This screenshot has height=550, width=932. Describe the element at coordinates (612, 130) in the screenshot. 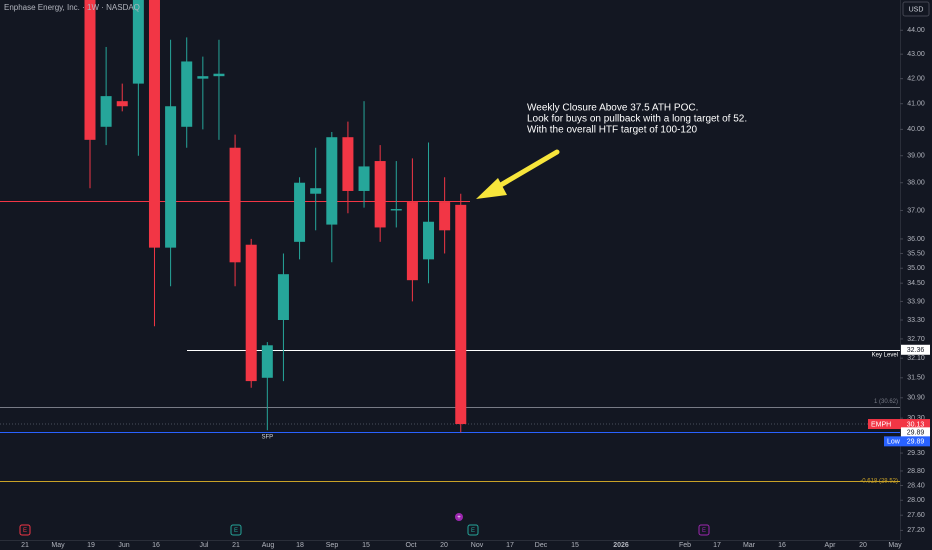

I see `annotation-line: With the overall HTF target of 100-120` at that location.